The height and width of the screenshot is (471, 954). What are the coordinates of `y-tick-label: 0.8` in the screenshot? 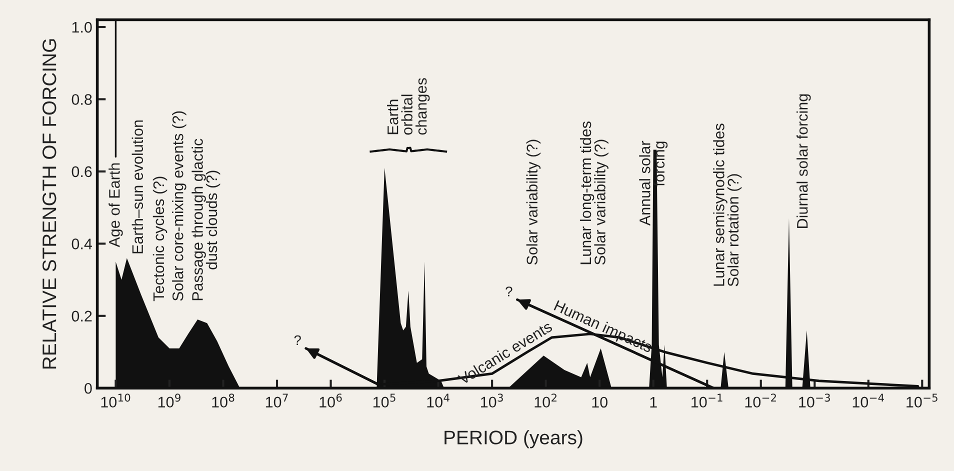 It's located at (82, 99).